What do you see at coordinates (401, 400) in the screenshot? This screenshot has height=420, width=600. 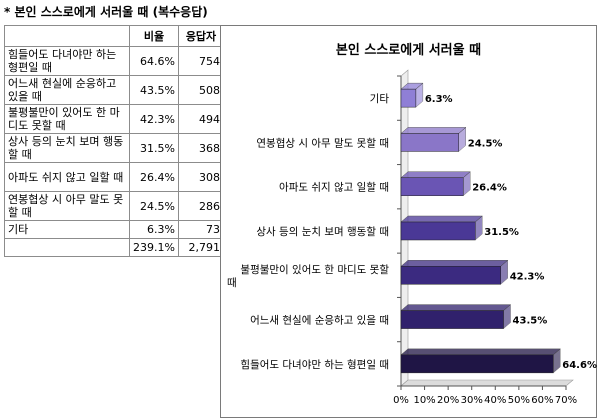 I see `x-tick-label: 0%` at bounding box center [401, 400].